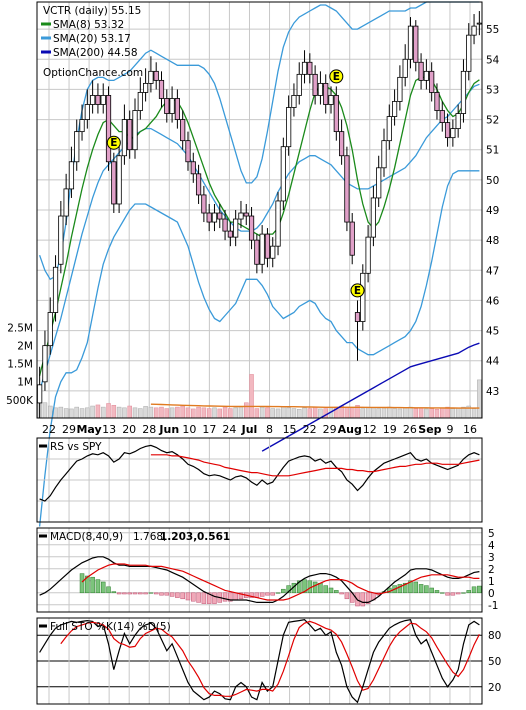 The image size is (526, 710). I want to click on volume-y-tick: 2.5M, so click(20, 328).